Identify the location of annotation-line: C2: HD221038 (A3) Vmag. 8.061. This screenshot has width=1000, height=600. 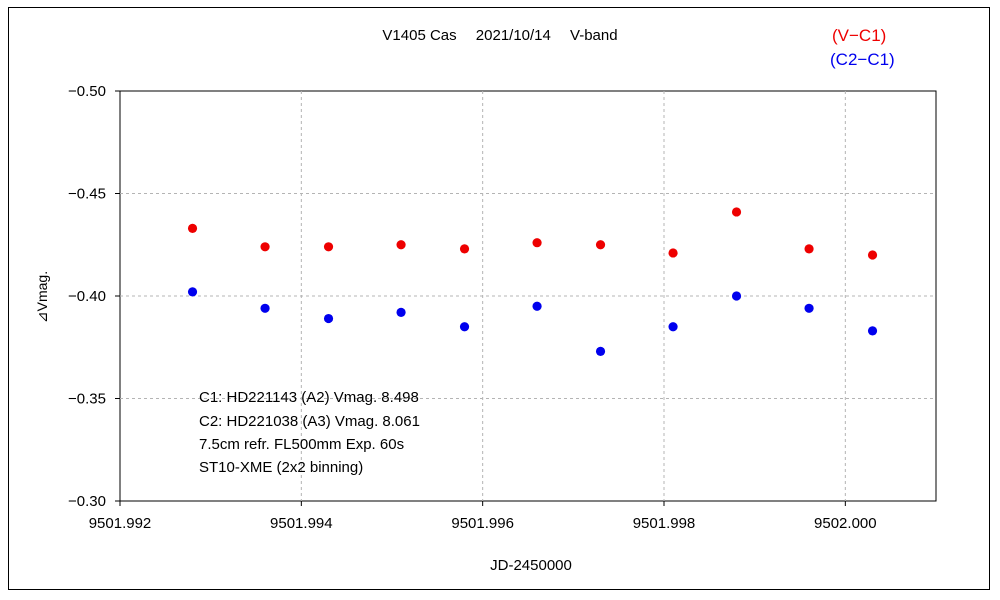
(309, 421).